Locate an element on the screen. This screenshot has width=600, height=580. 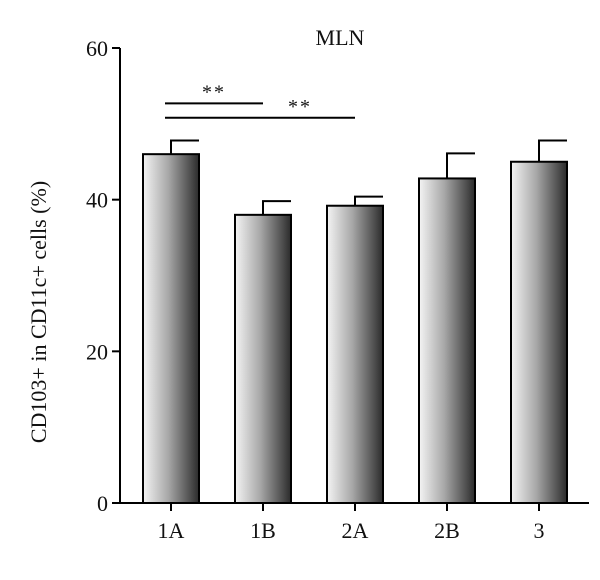
significance-label-1: ** is located at coordinates (214, 92).